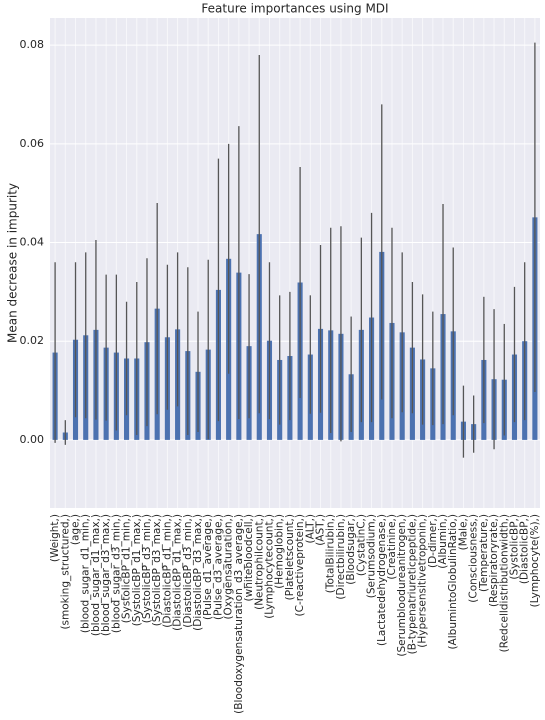  I want to click on y-tick-label: 0.04, so click(32, 242).